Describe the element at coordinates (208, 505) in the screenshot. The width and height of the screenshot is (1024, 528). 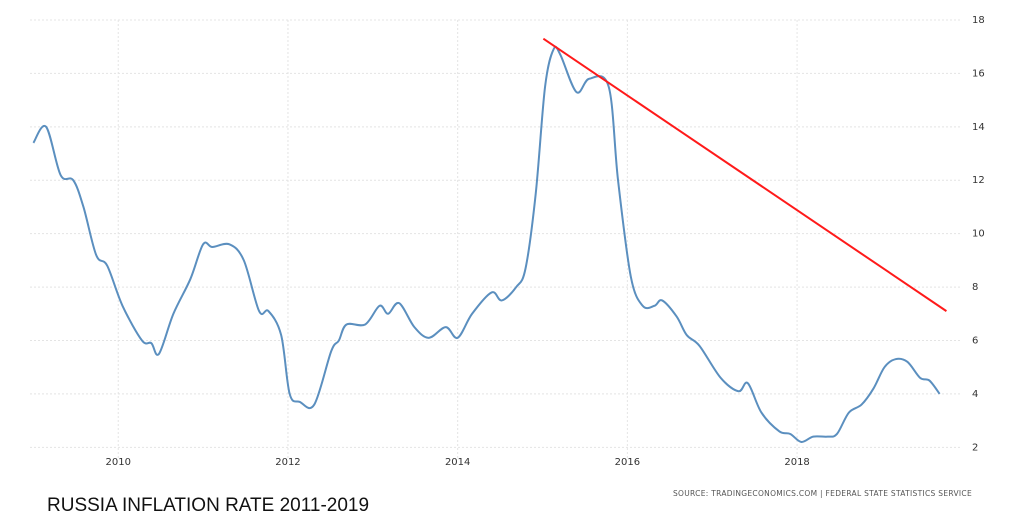
I see `chart-title: RUSSIA INFLATION RATE 2011-2019` at that location.